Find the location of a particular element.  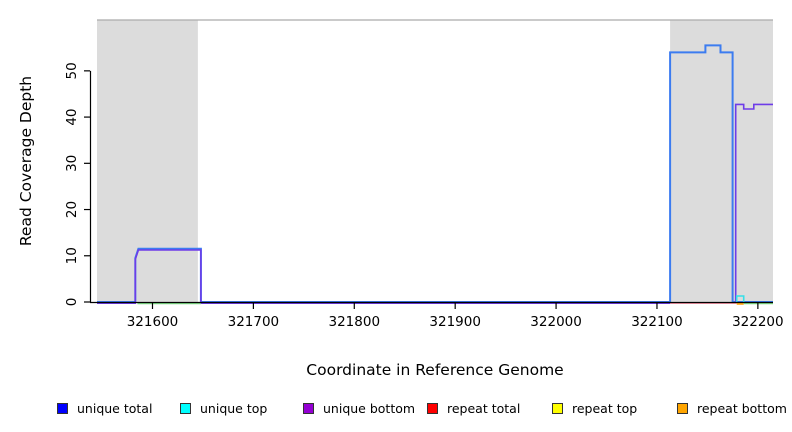

x-tick-label: 322000 is located at coordinates (556, 322).